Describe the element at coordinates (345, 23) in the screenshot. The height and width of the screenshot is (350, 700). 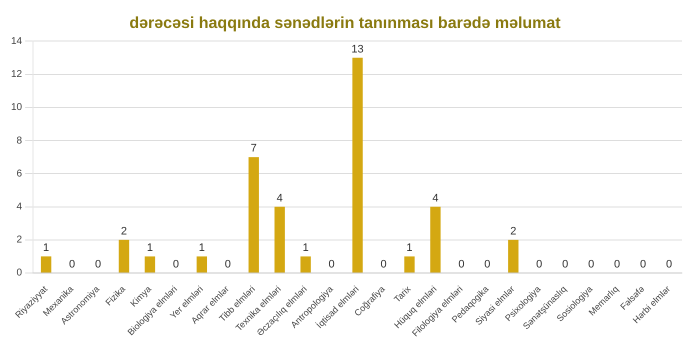
I see `chart-title: dərəcəsi haqqında sənədlərin tanınması barədə məlumat` at that location.